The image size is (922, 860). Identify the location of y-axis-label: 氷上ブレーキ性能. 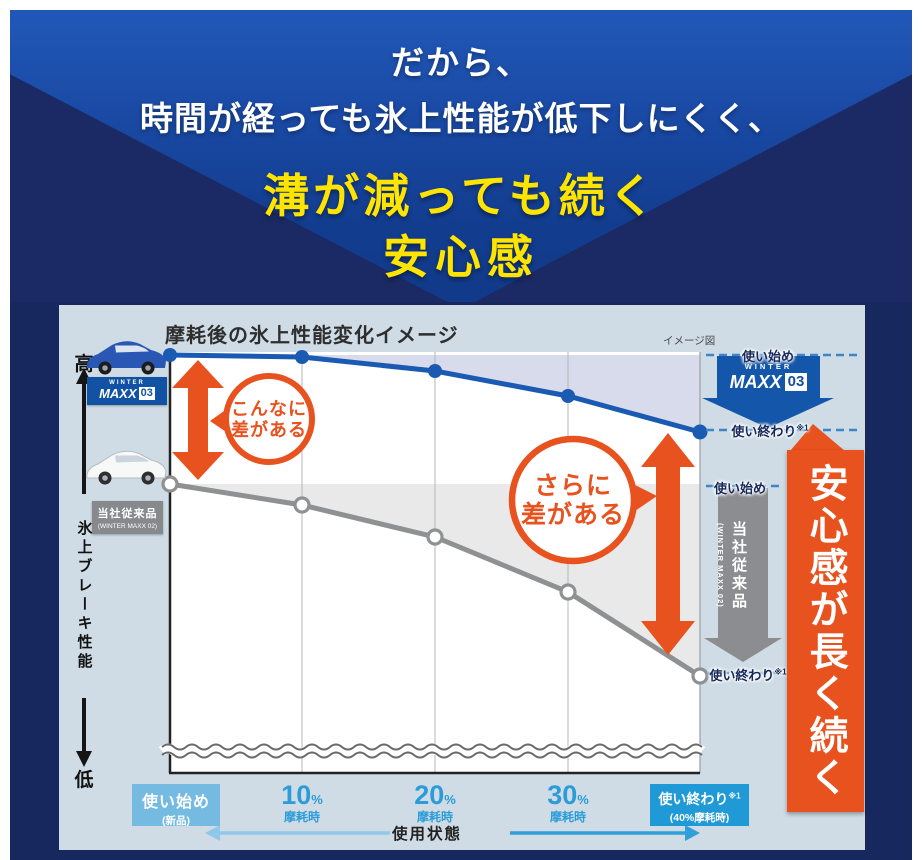
(84, 596).